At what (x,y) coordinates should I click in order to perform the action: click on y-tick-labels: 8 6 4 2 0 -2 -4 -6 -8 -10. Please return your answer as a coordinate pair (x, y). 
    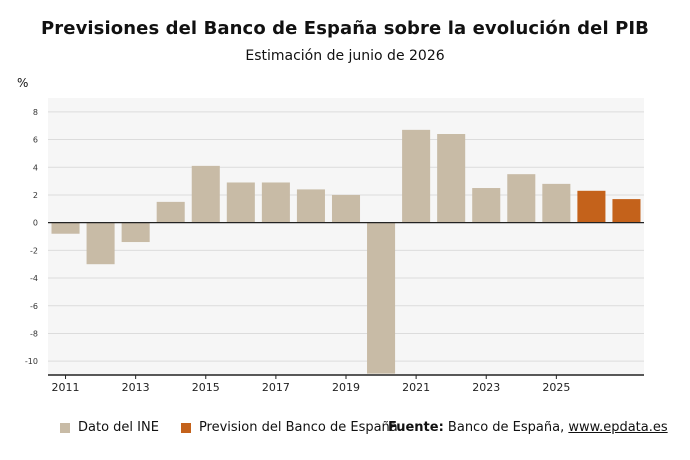
    Looking at the image, I should click on (31, 237).